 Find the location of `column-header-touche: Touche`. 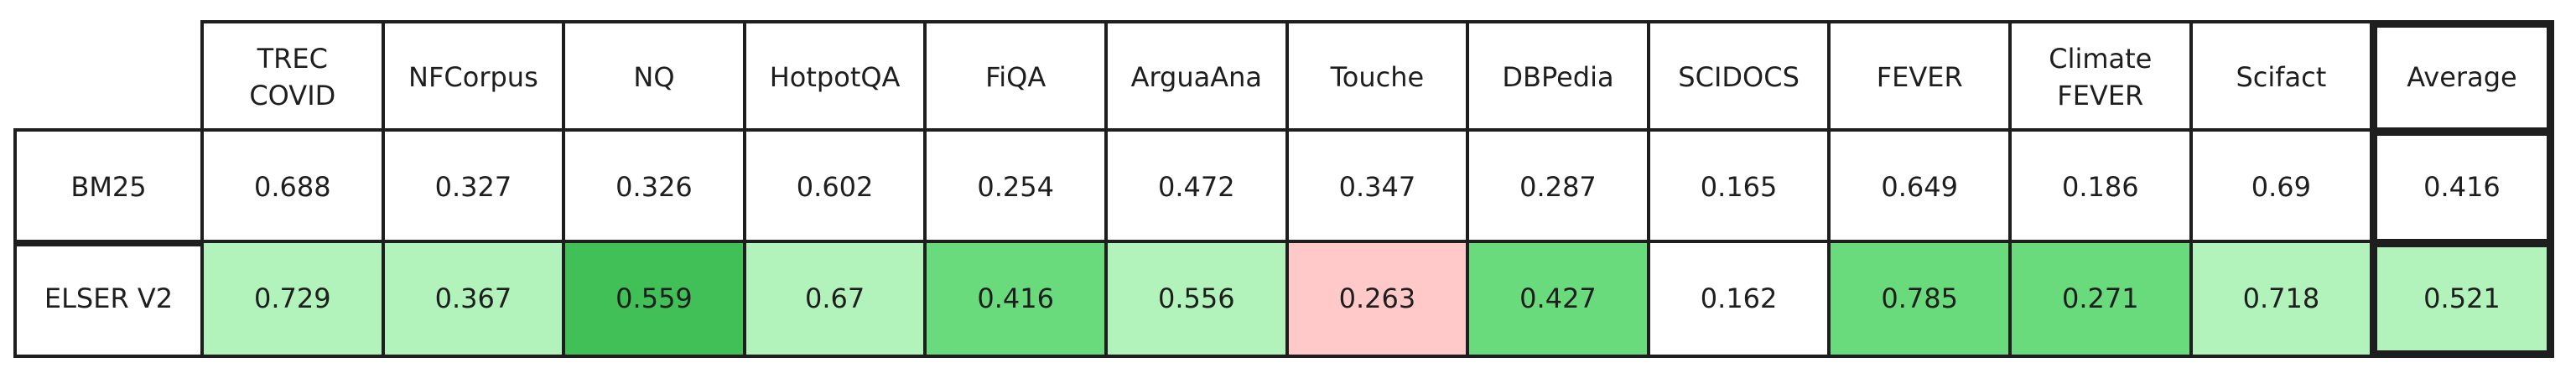

column-header-touche: Touche is located at coordinates (1377, 77).